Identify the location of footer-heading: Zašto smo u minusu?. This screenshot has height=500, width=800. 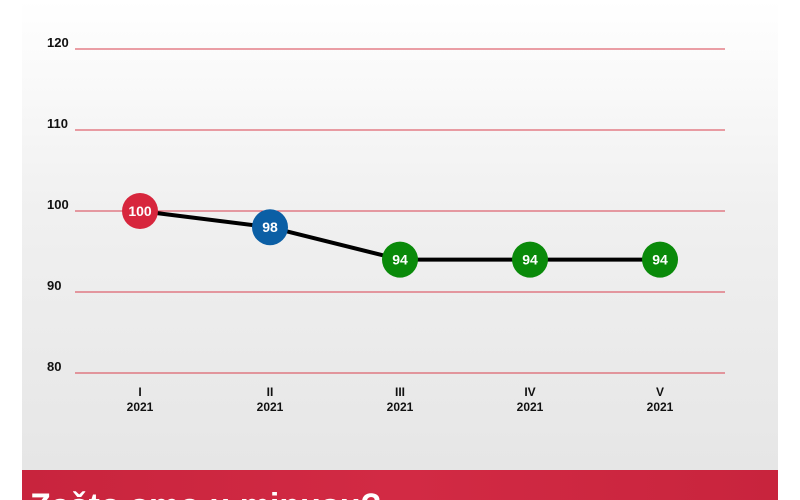
(205, 494).